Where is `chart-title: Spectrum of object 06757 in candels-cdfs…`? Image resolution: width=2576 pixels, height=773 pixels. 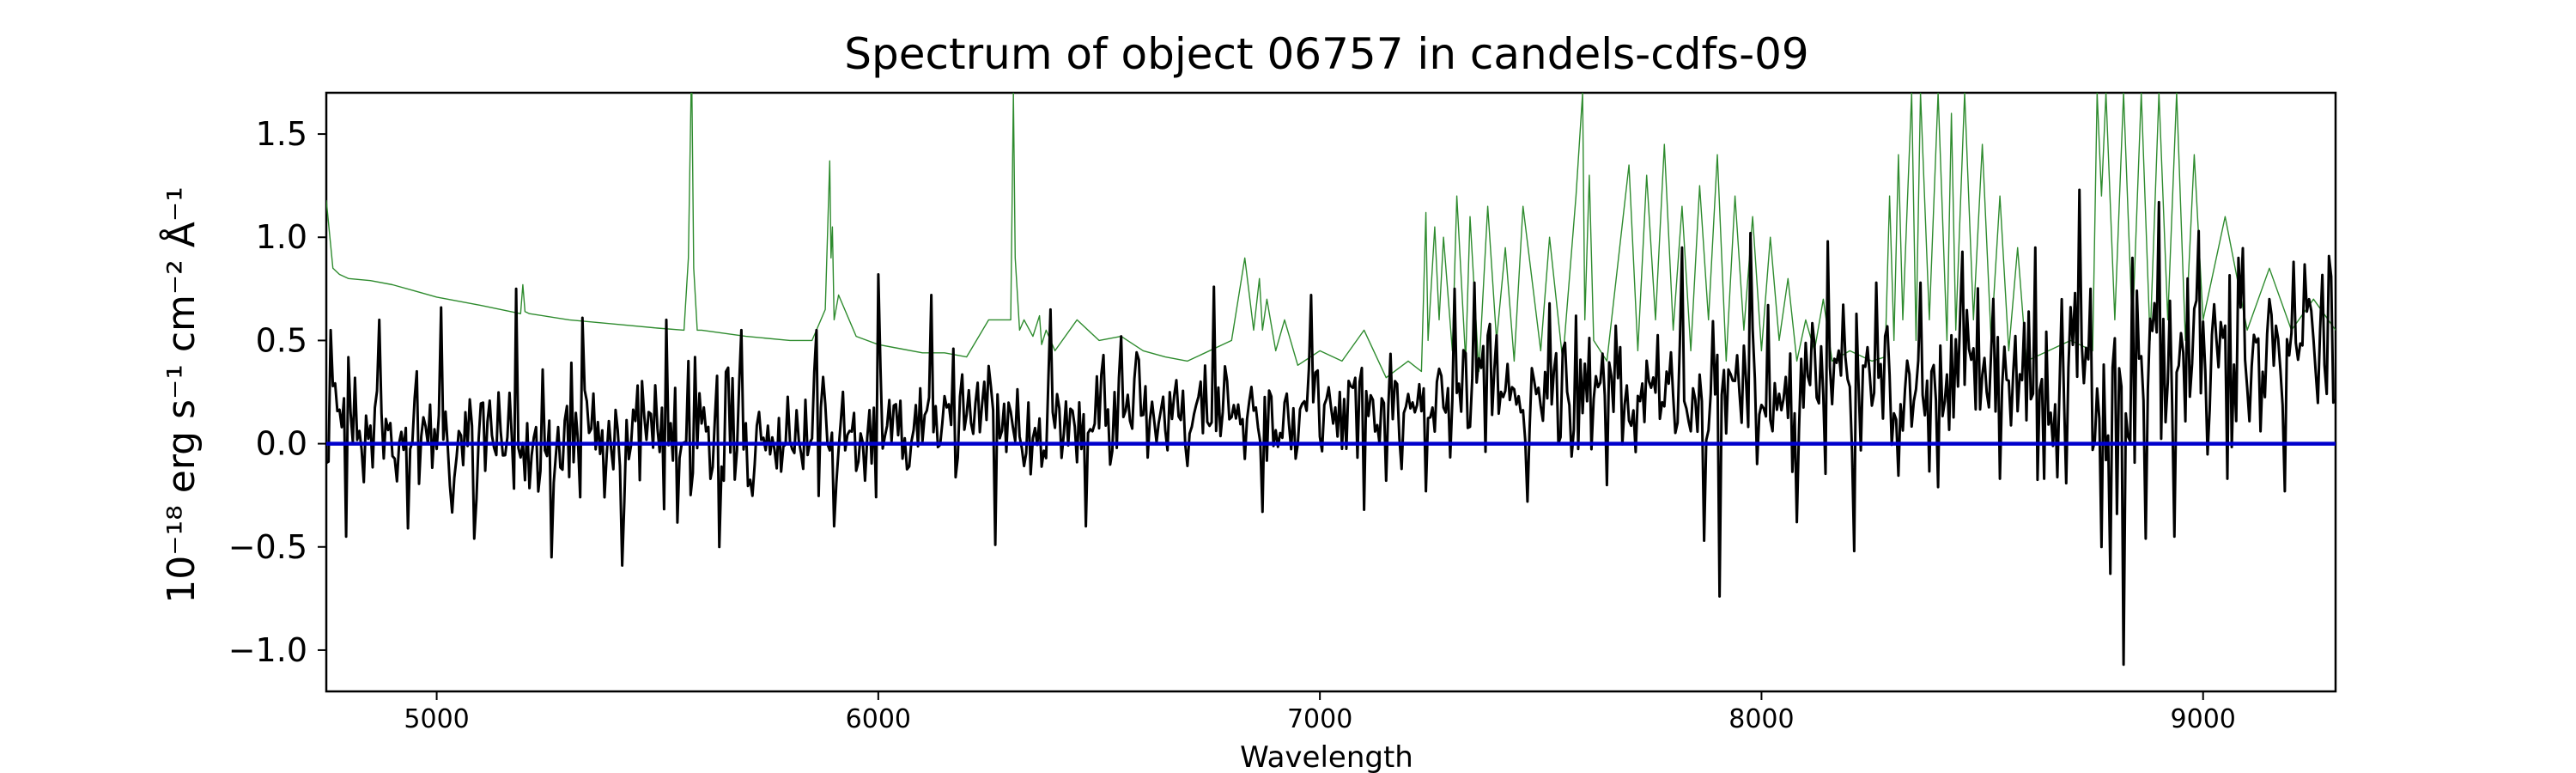 chart-title: Spectrum of object 06757 in candels-cdfs… is located at coordinates (1327, 54).